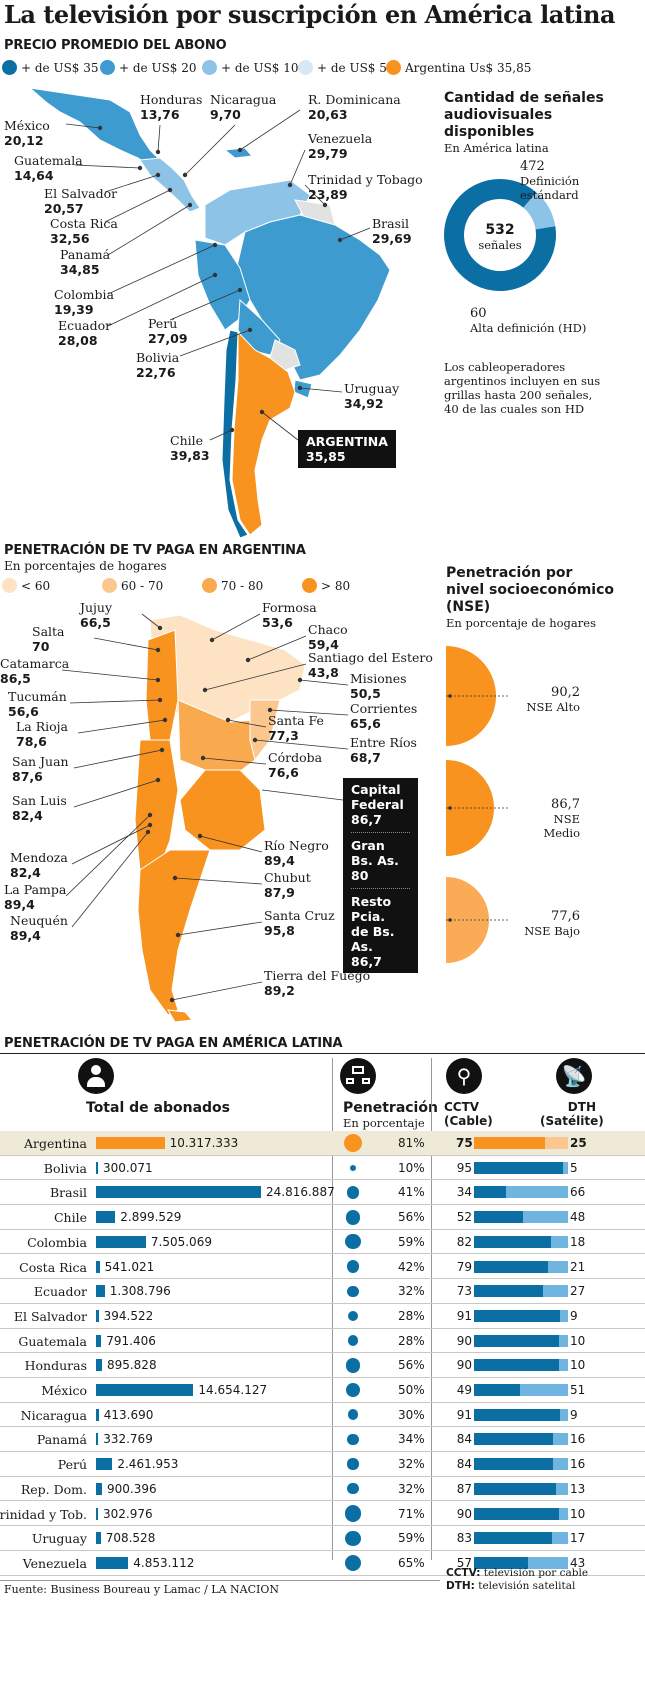 Image resolution: width=645 pixels, height=1697 pixels. I want to click on map1-country-label: Bolivia 22,76, so click(158, 365).